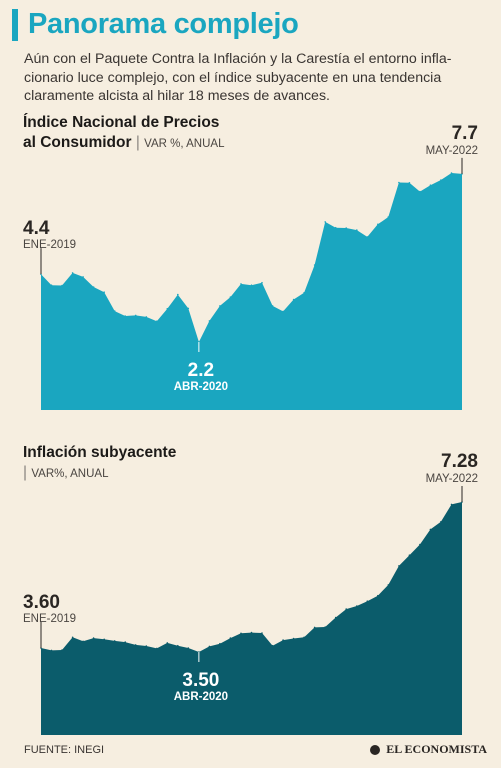 The height and width of the screenshot is (768, 501). Describe the element at coordinates (121, 122) in the screenshot. I see `chart1-title-line1: Índice Nacional de Precios` at that location.